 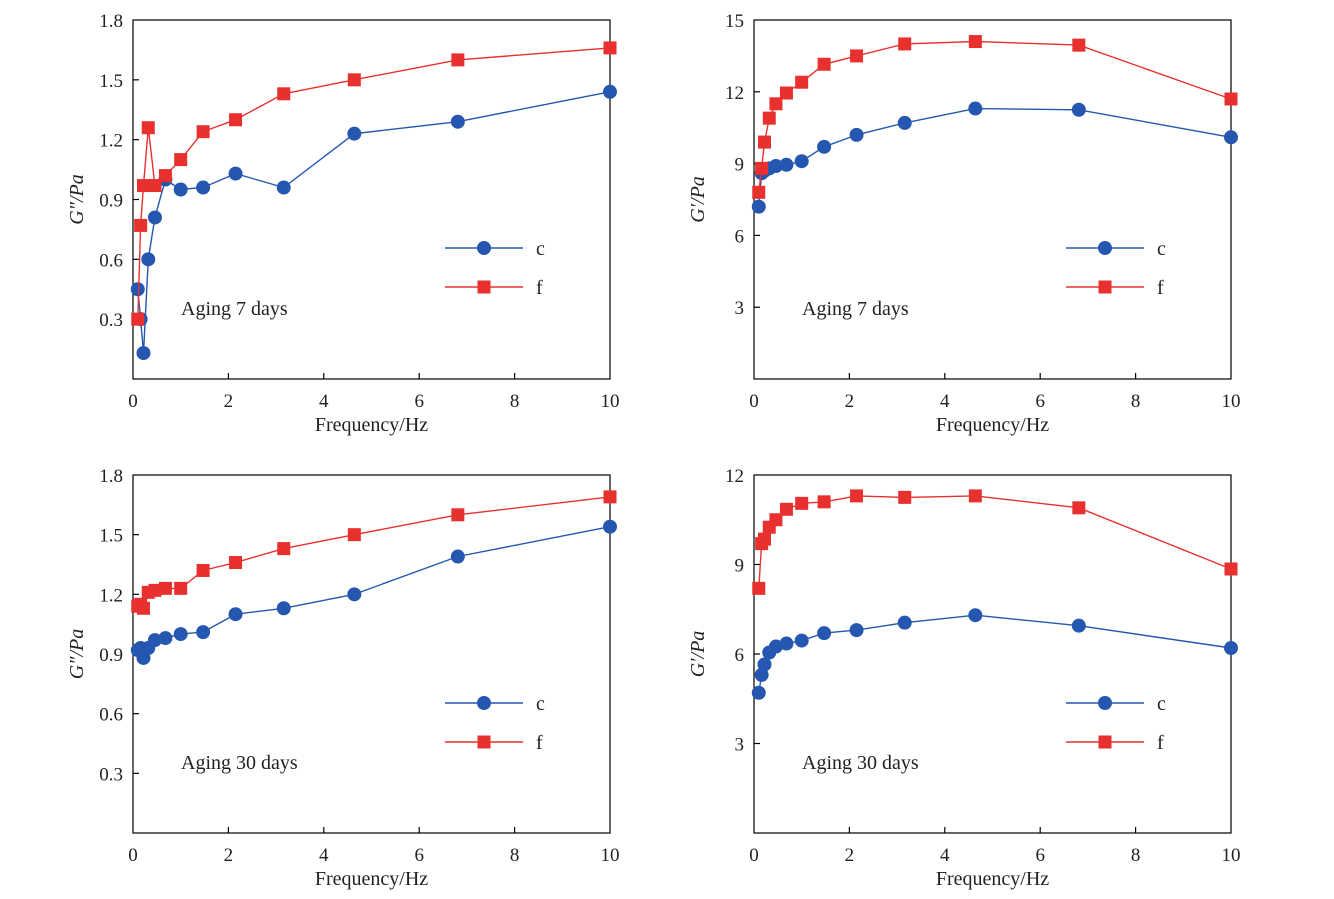 What do you see at coordinates (740, 566) in the screenshot?
I see `y-tick-label: 9` at bounding box center [740, 566].